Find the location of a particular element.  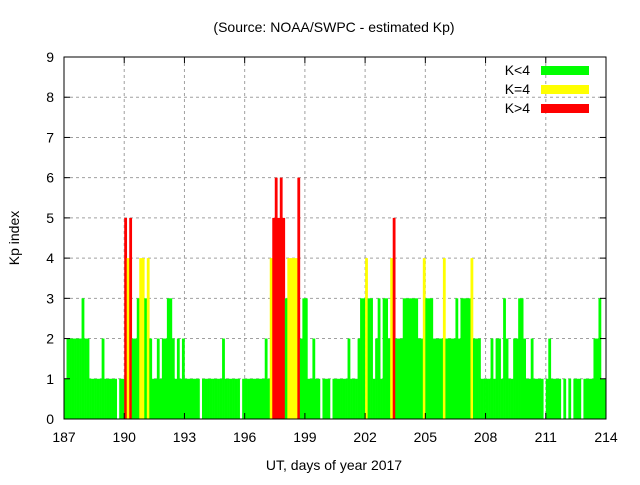

legend-label: K=4 is located at coordinates (518, 89).